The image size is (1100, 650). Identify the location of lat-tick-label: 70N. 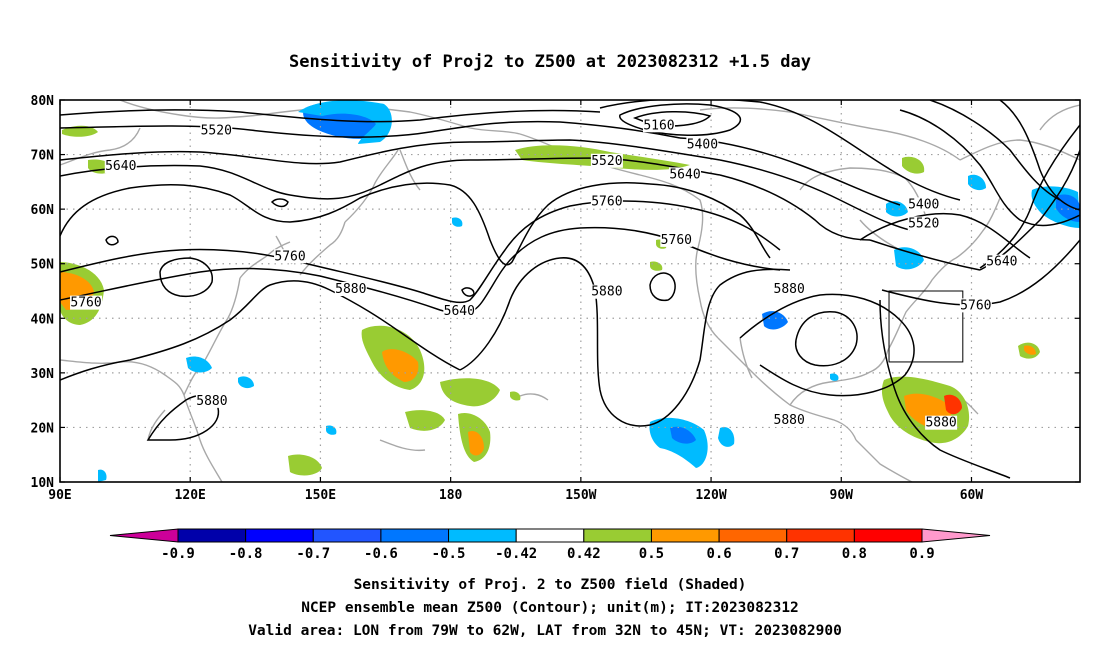
(43, 156).